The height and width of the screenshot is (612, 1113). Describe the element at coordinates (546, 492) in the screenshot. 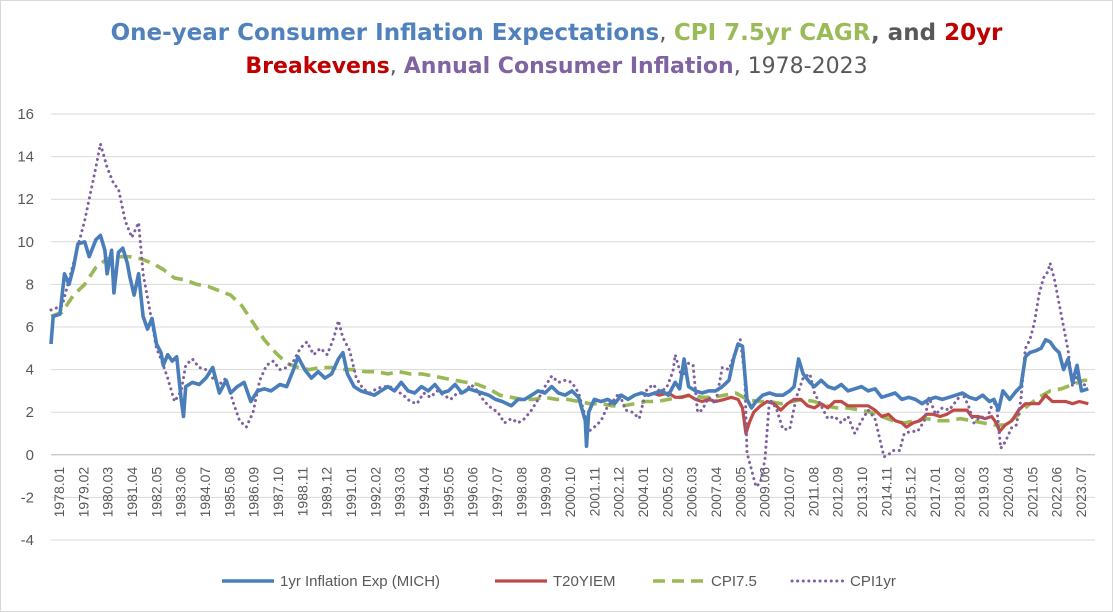

I see `x-tick-label: 1999.09` at that location.